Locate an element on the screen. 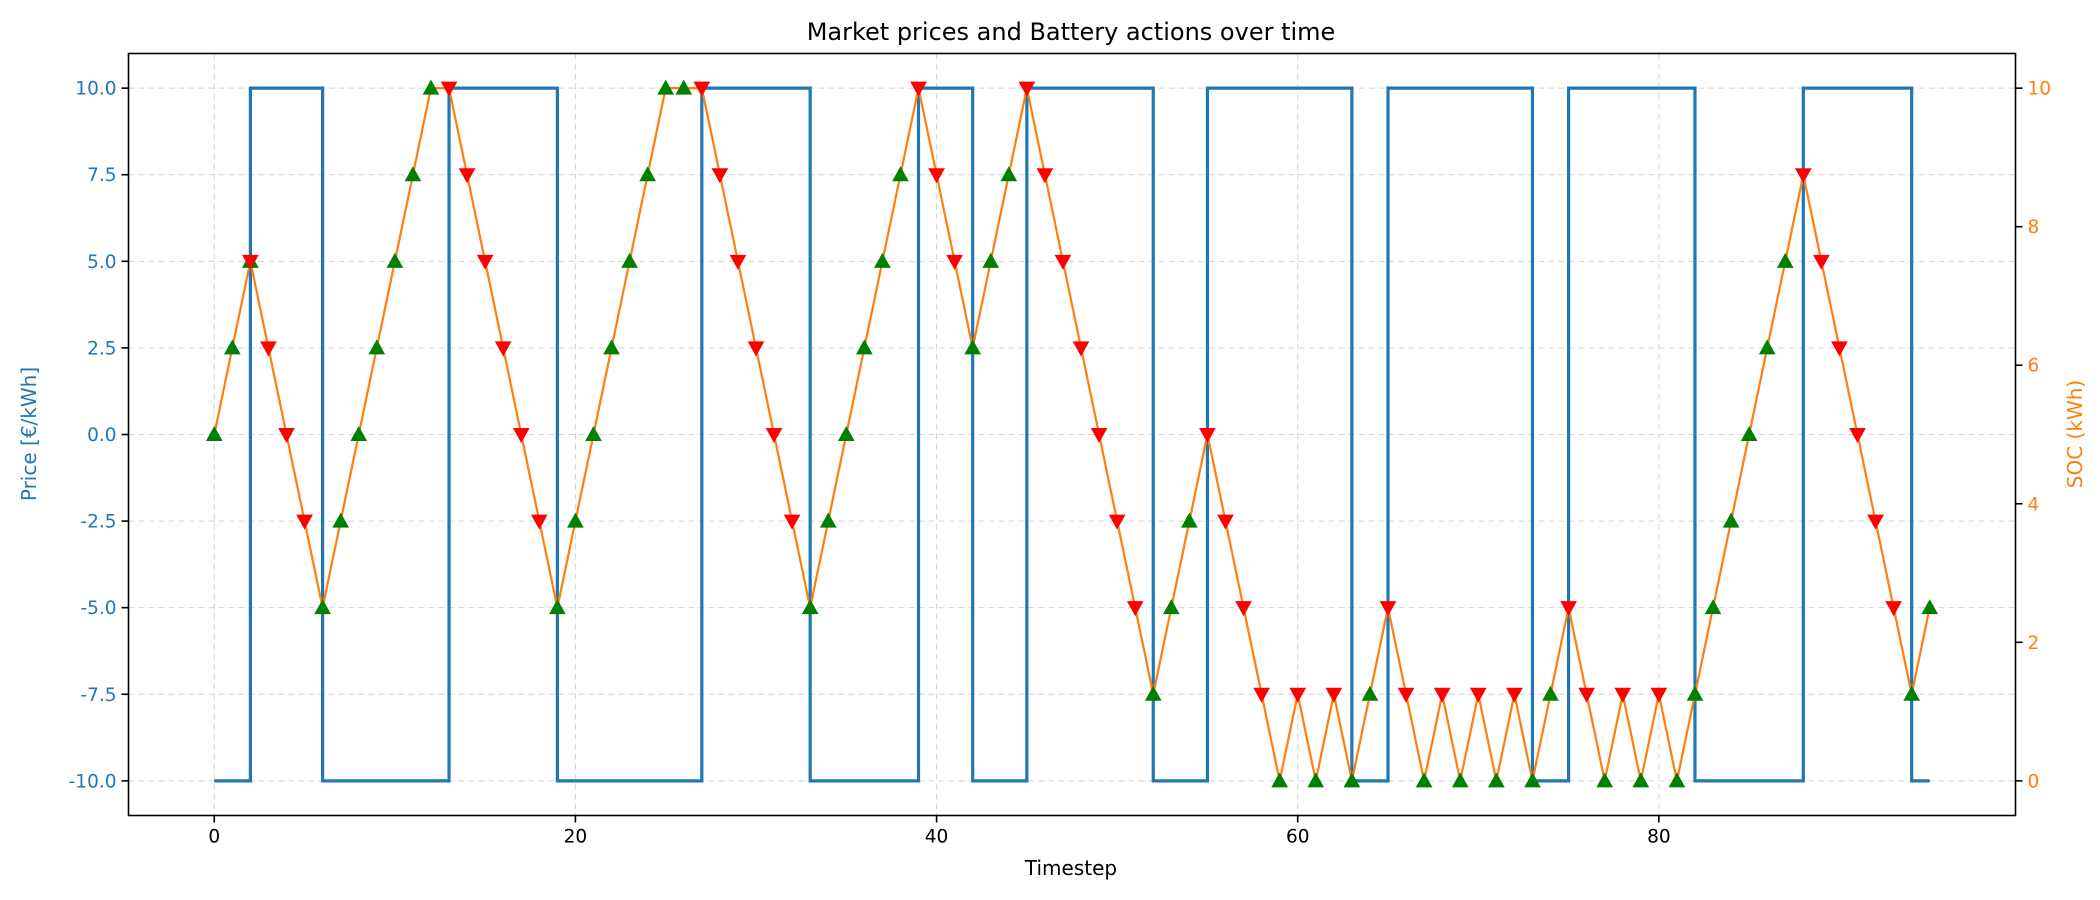  y-axis-right-label: SOC (kWh) is located at coordinates (2075, 434).